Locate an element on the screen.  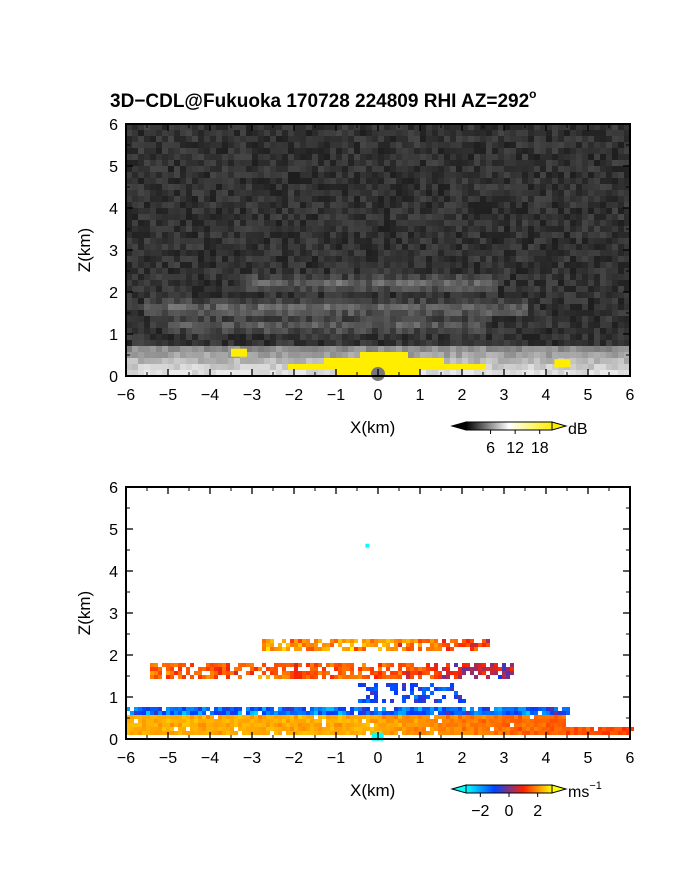
reflectivity-saturated-patch is located at coordinates (562, 363).